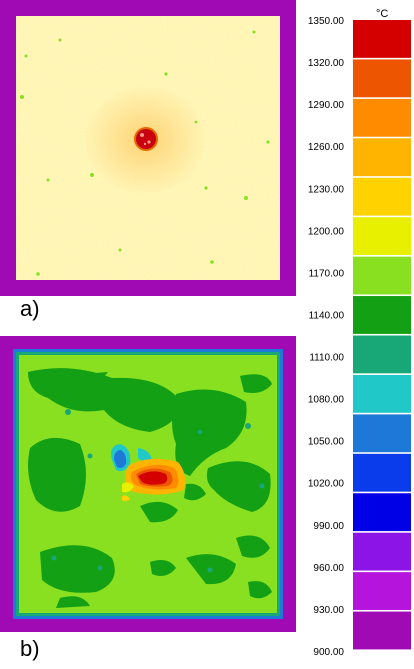  Describe the element at coordinates (326, 21) in the screenshot. I see `colorbar-tick-label: 1350.00` at that location.